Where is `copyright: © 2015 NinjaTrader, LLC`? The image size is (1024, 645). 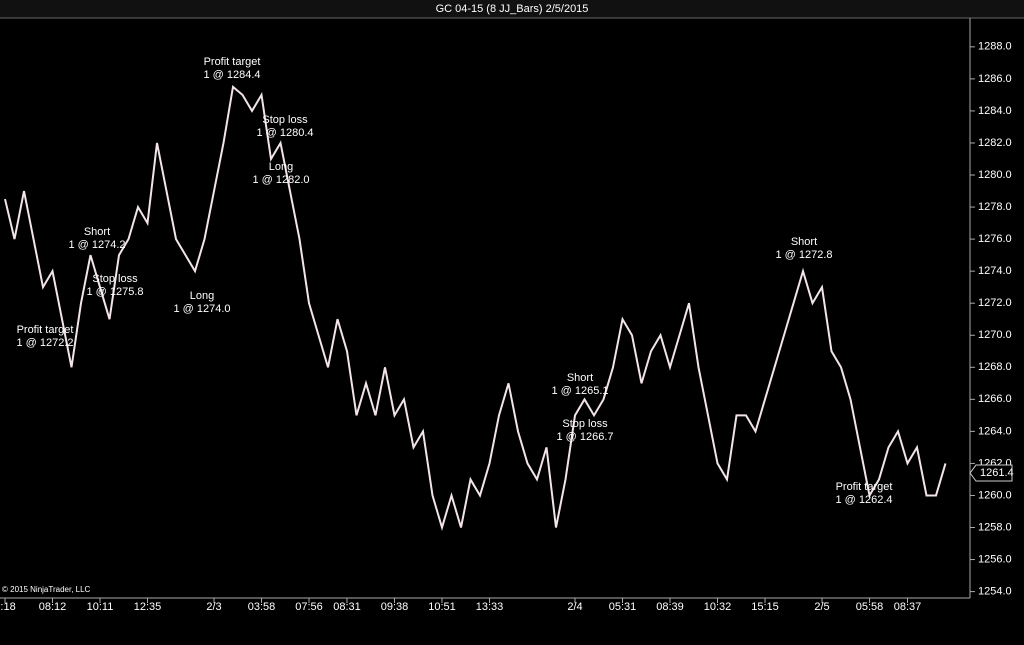 copyright: © 2015 NinjaTrader, LLC is located at coordinates (46, 589).